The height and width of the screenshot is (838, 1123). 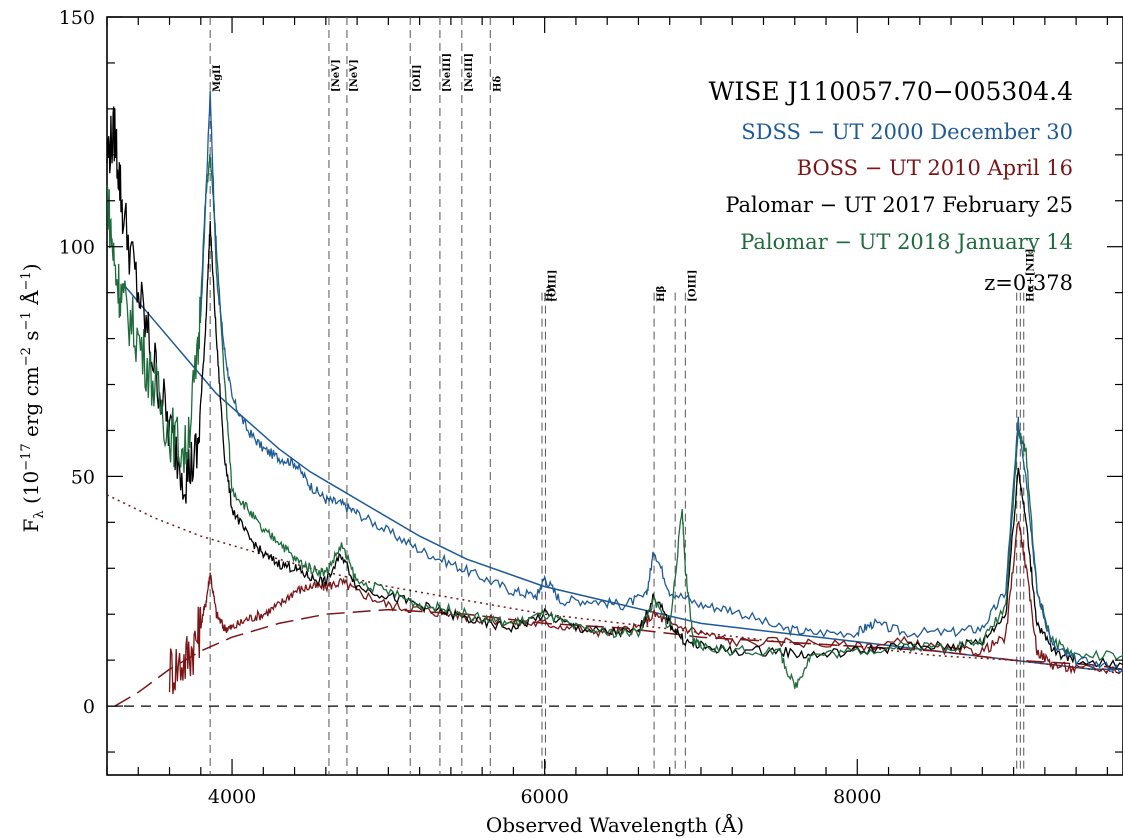 I want to click on line-label-11: Hα+[NII], so click(x=1031, y=274).